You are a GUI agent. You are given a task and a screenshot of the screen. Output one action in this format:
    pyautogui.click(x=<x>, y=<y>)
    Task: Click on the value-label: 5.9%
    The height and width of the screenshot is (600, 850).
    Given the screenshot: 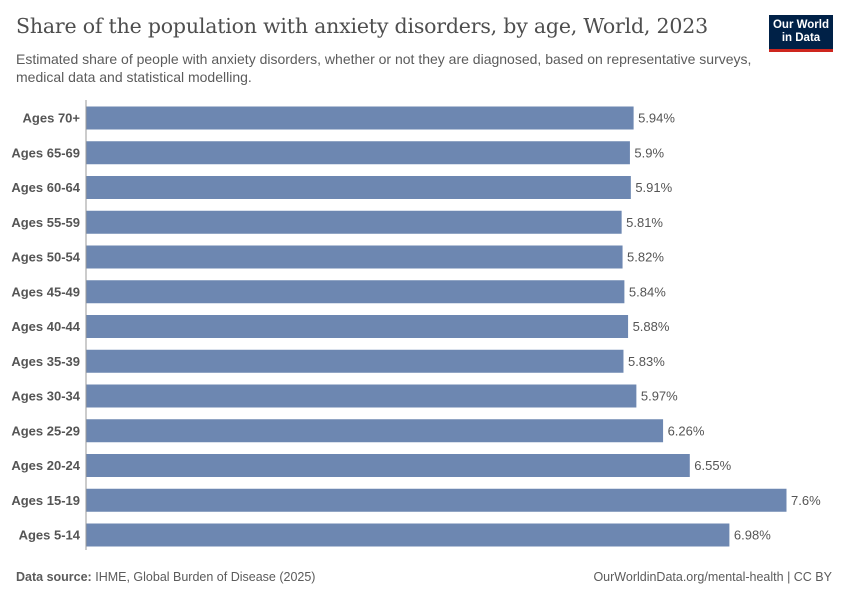 What is the action you would take?
    pyautogui.click(x=649, y=152)
    